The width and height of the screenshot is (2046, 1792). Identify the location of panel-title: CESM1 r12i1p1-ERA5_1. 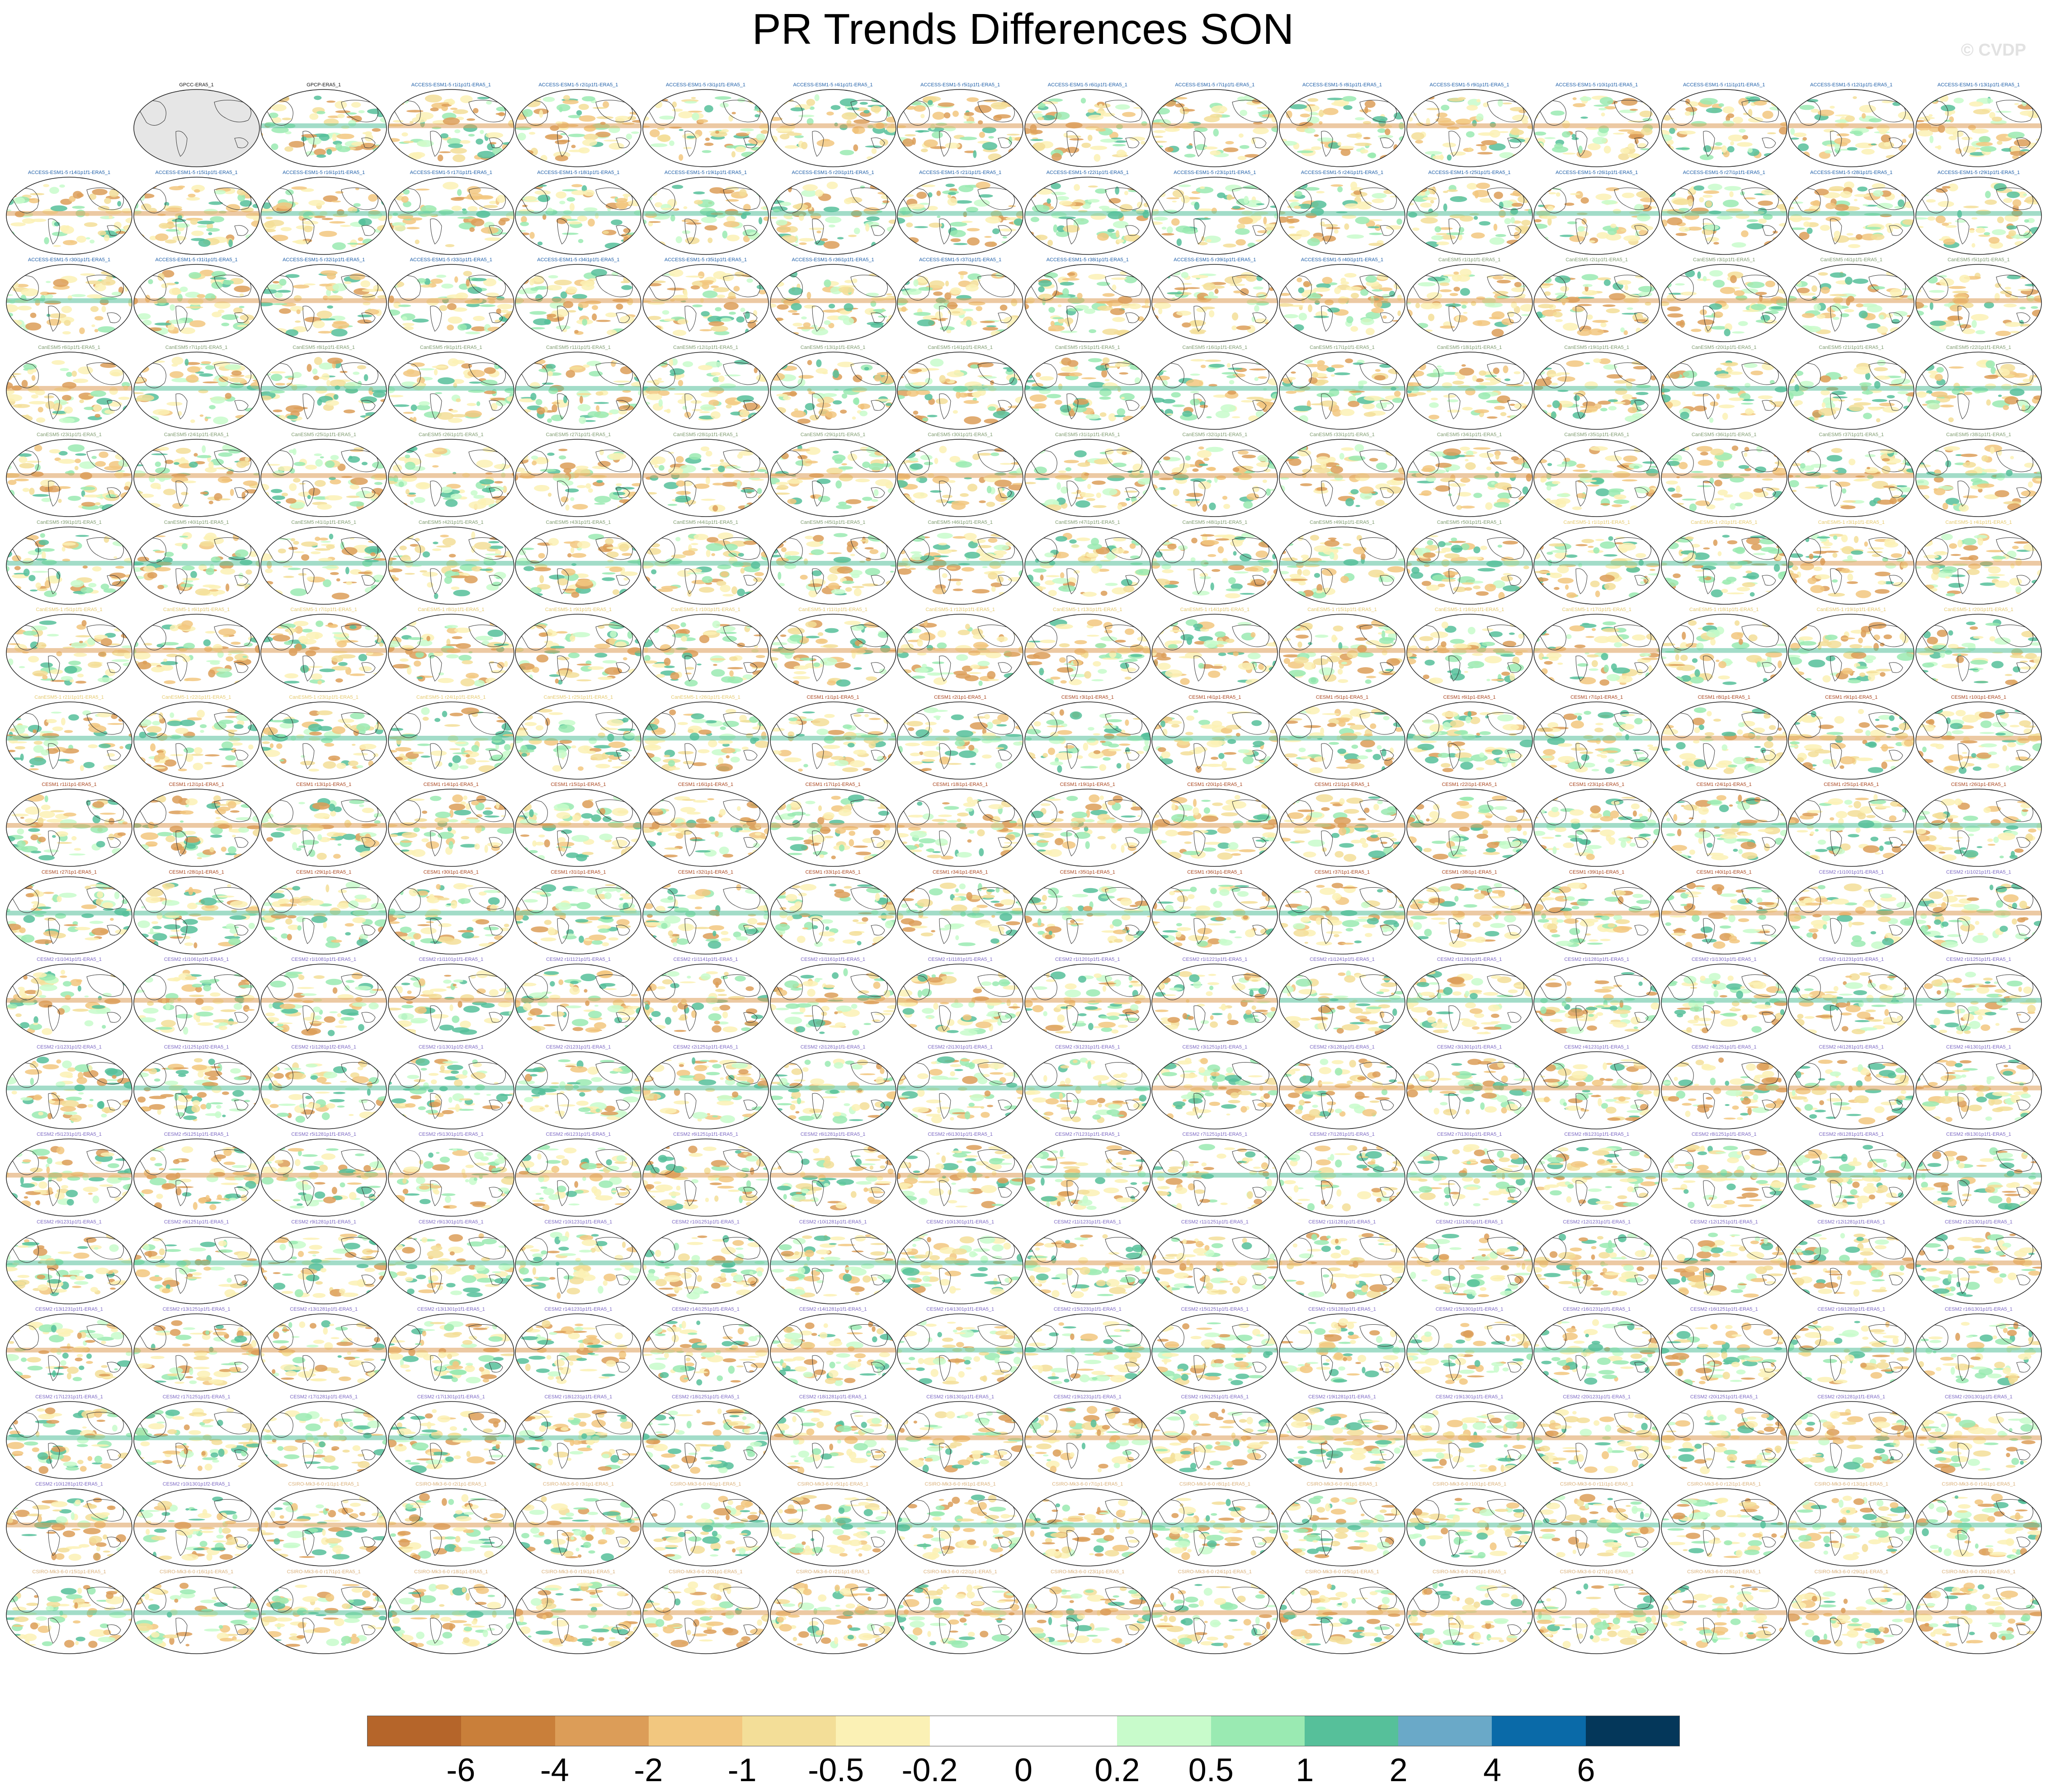
(196, 785).